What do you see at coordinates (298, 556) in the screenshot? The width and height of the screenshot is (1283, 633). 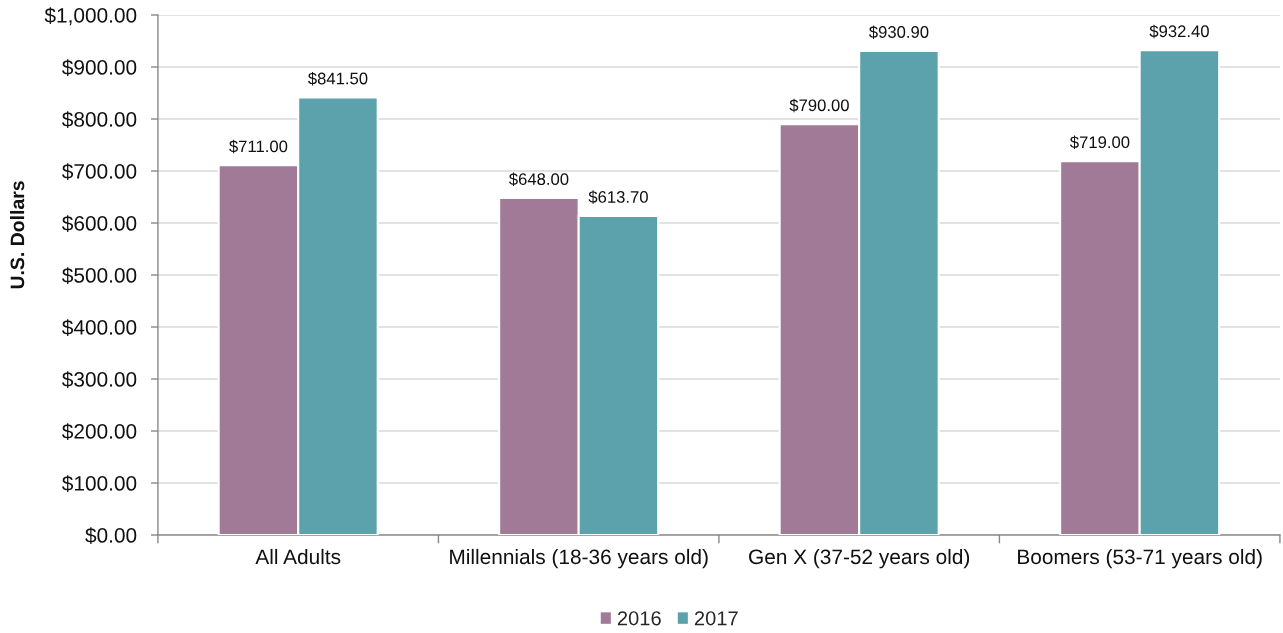 I see `x-tick-label: All Adults` at bounding box center [298, 556].